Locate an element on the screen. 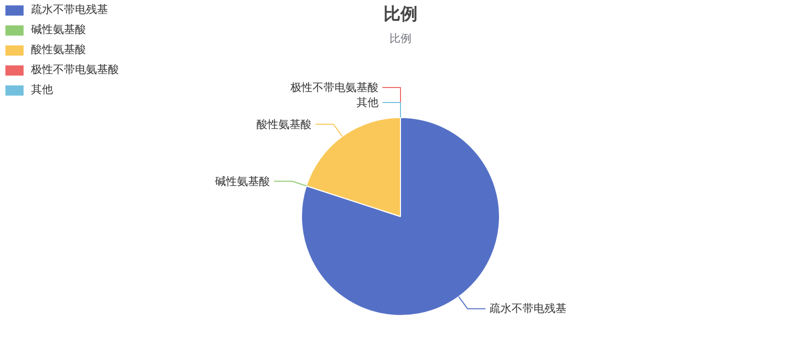 Image resolution: width=800 pixels, height=360 pixels. category-label: 碱性氨基酸 is located at coordinates (242, 181).